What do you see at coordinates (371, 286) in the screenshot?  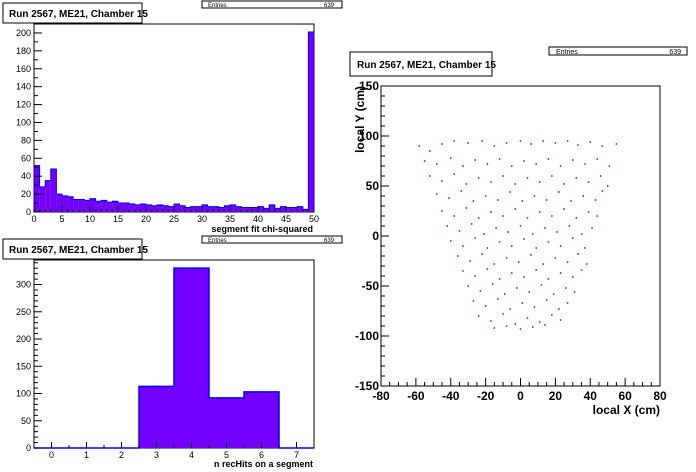 I see `scatter-y-tick-label: -50` at bounding box center [371, 286].